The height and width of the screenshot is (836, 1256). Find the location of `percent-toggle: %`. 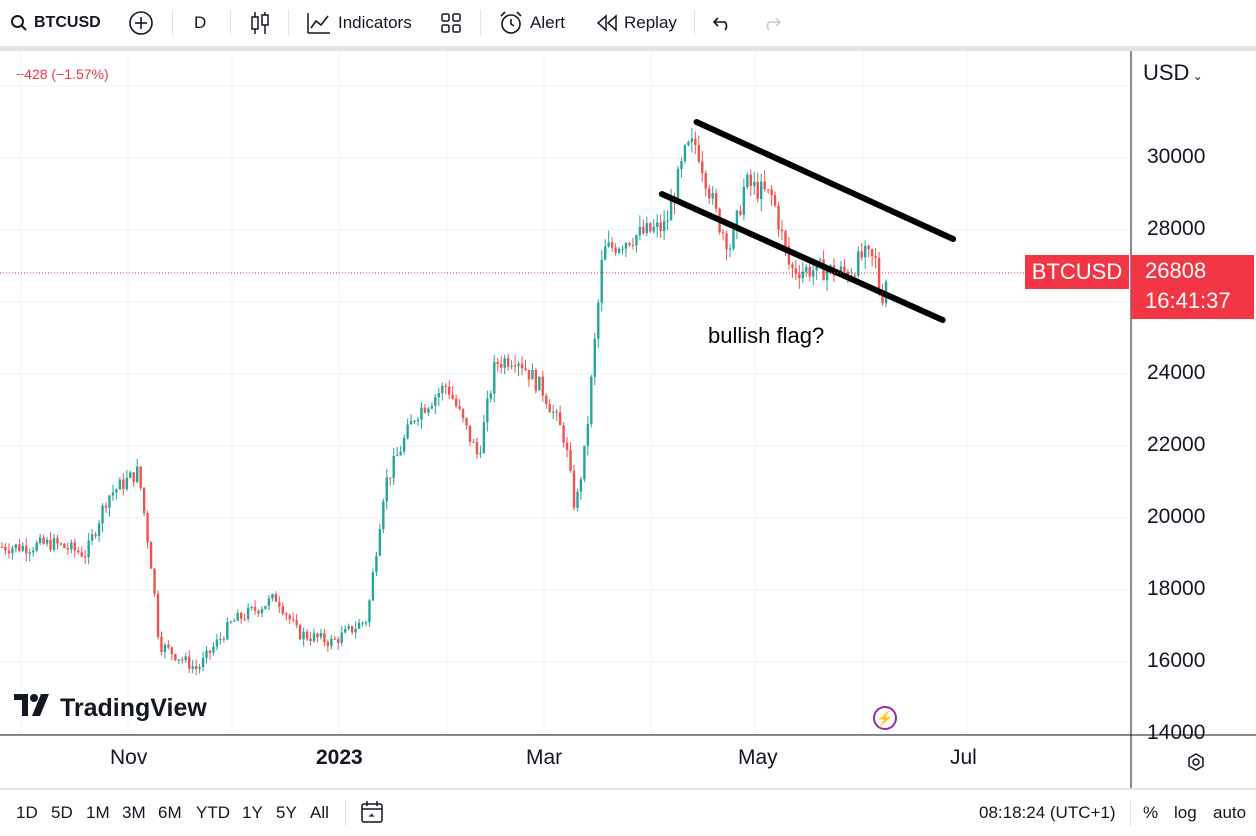

percent-toggle: % is located at coordinates (1151, 812).